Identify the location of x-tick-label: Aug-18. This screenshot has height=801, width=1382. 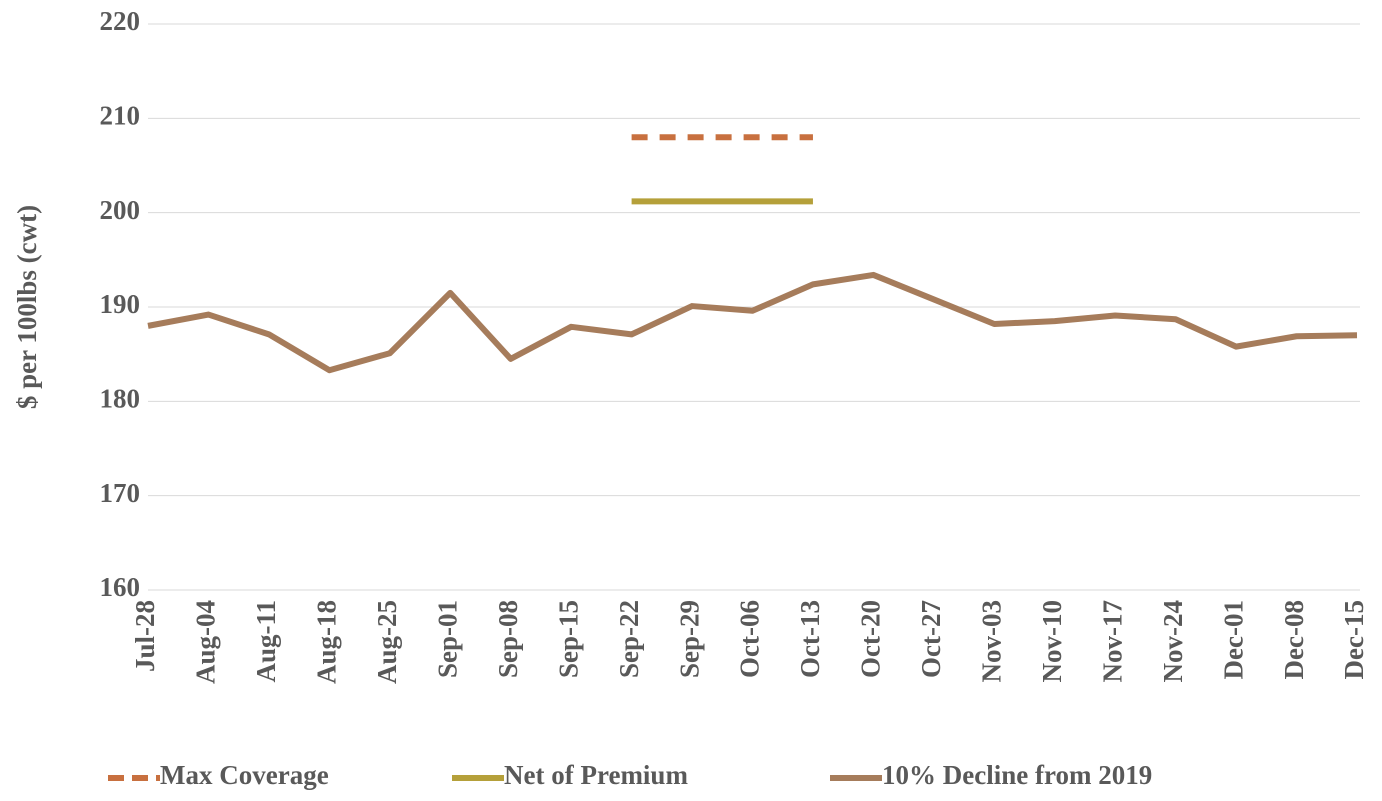
(327, 642).